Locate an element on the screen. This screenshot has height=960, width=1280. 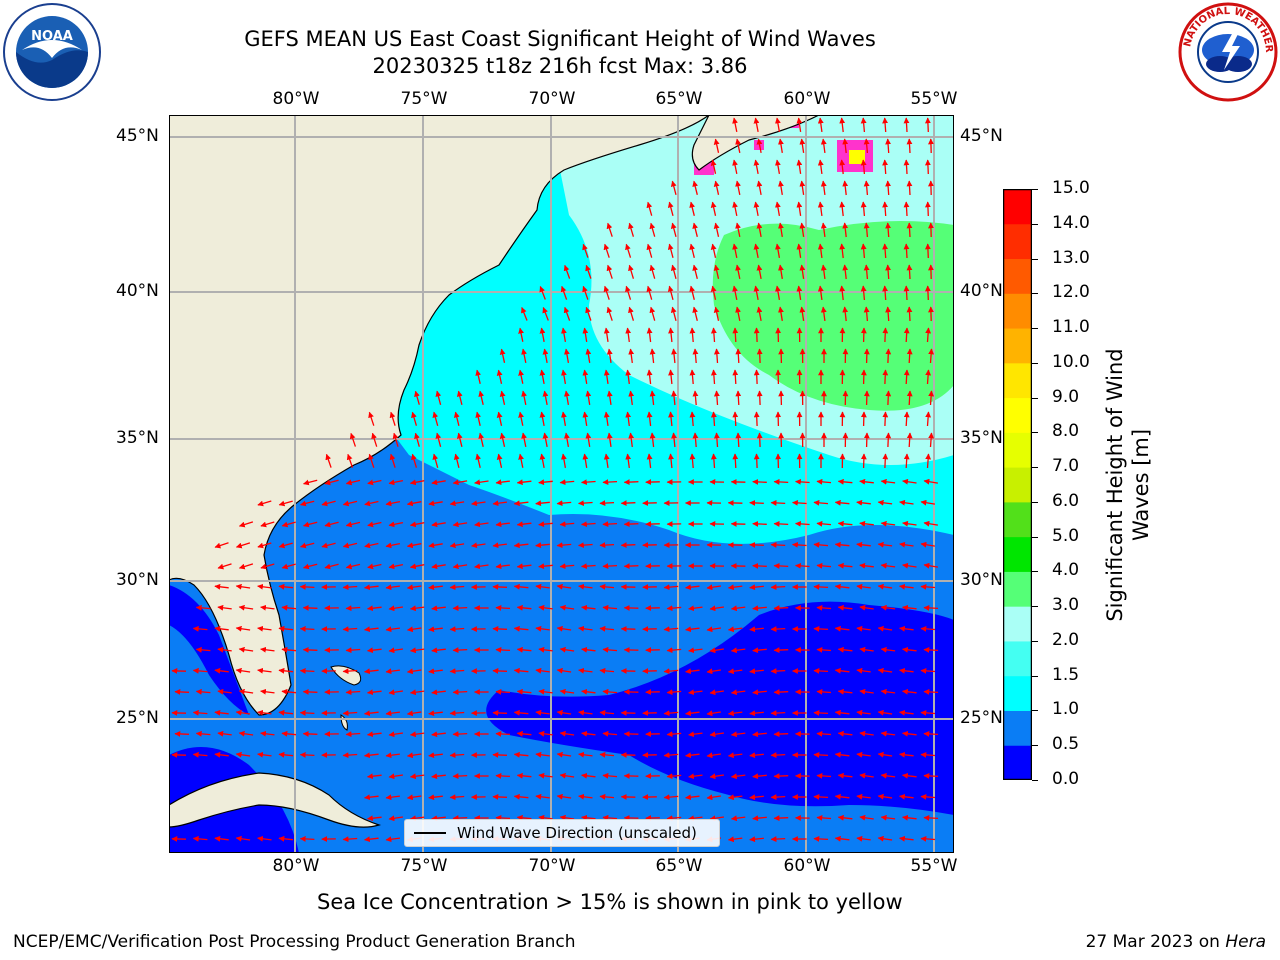
lon-label-bottom: 65°W is located at coordinates (679, 866).